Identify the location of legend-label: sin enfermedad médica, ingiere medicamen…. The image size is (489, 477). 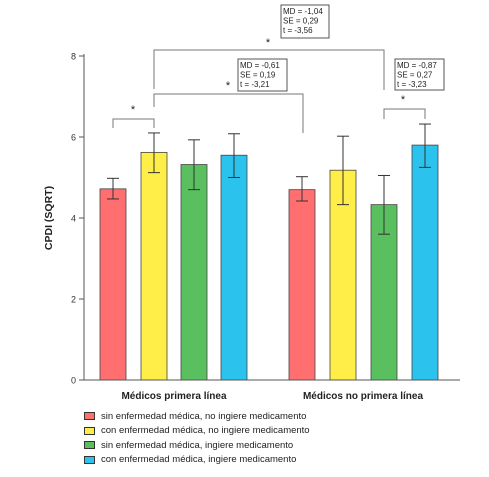
(197, 445).